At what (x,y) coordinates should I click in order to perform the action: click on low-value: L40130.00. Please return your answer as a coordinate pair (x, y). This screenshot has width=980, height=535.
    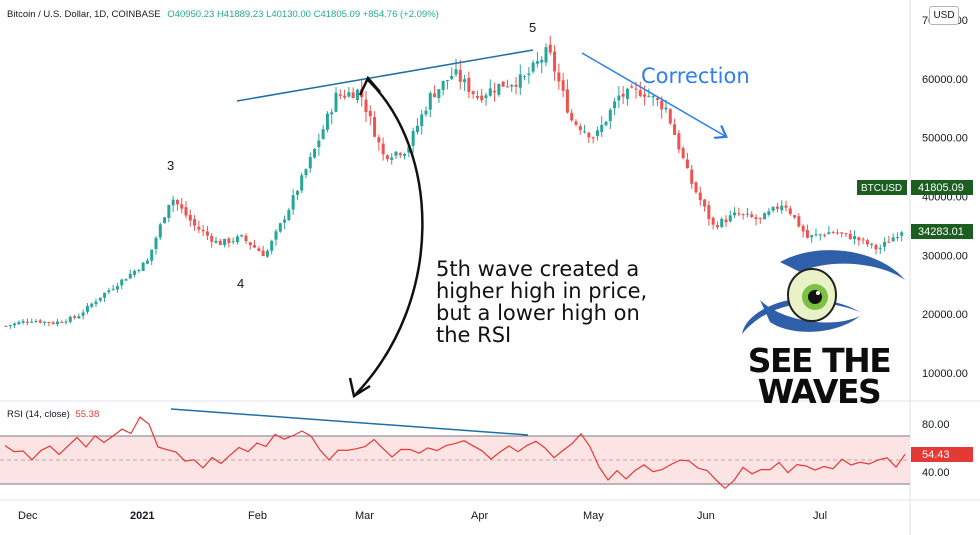
    Looking at the image, I should click on (288, 14).